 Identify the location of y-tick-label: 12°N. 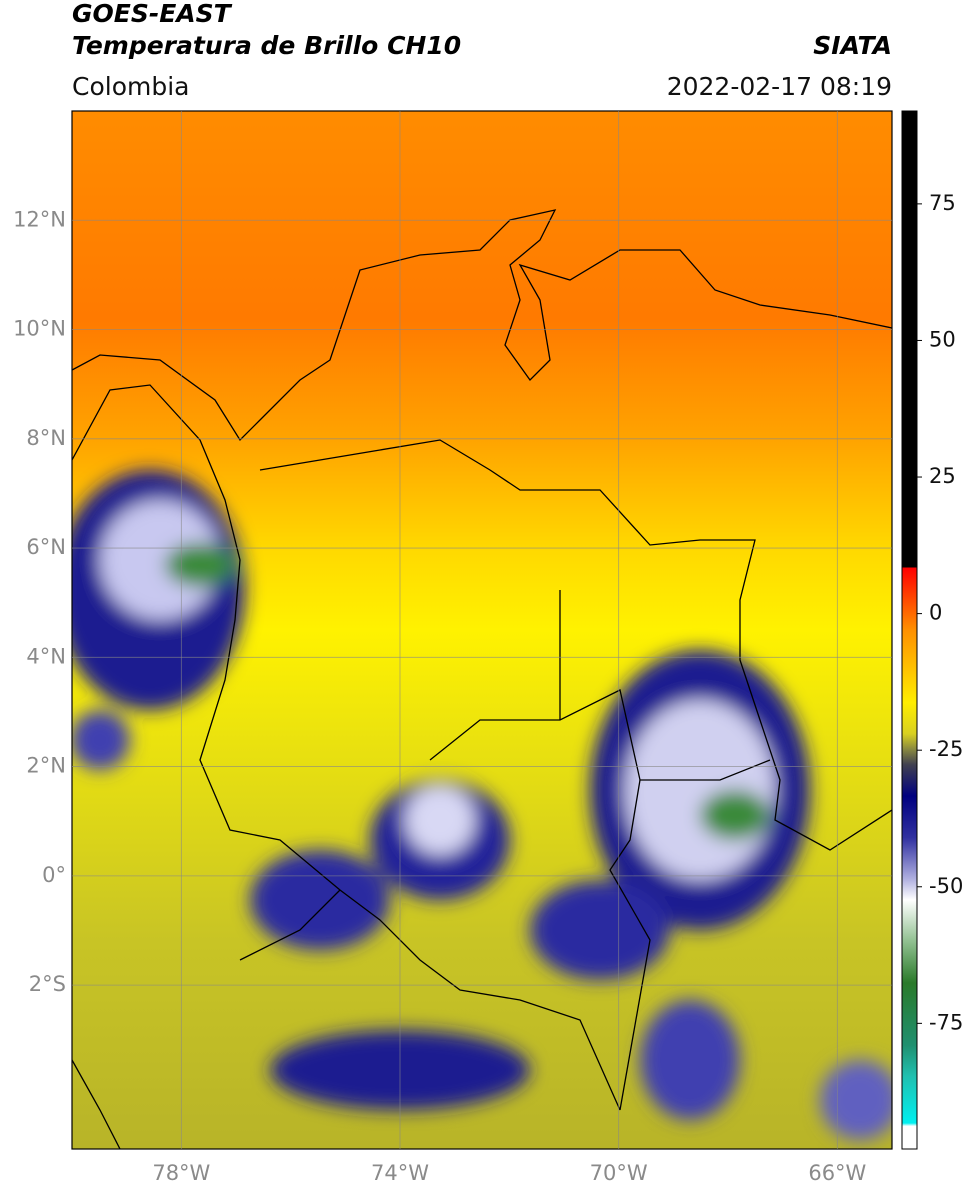
(39, 219).